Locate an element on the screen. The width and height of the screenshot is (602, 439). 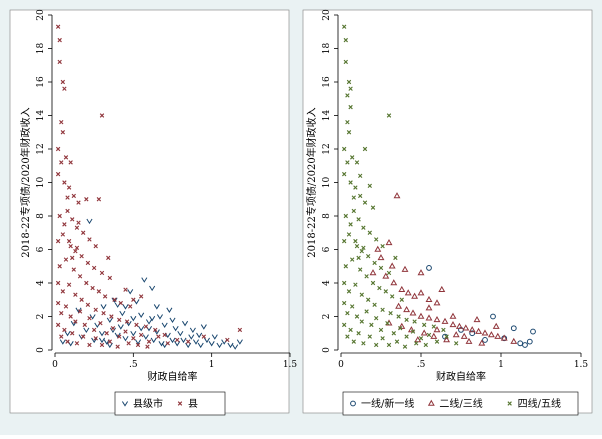
y-tick-label: 14 is located at coordinates (327, 116).